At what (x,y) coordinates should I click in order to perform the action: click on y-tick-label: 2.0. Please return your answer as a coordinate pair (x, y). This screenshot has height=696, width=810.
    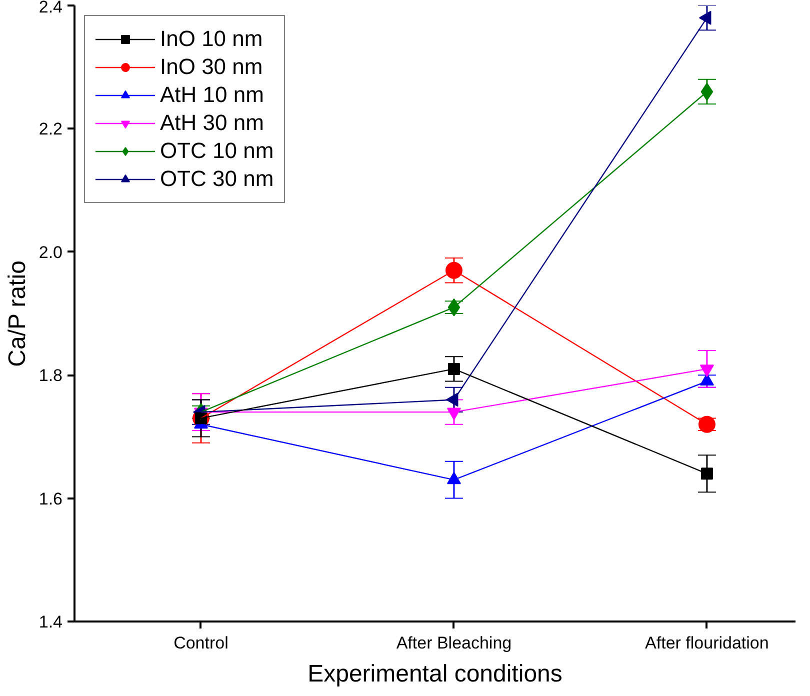
    Looking at the image, I should click on (50, 252).